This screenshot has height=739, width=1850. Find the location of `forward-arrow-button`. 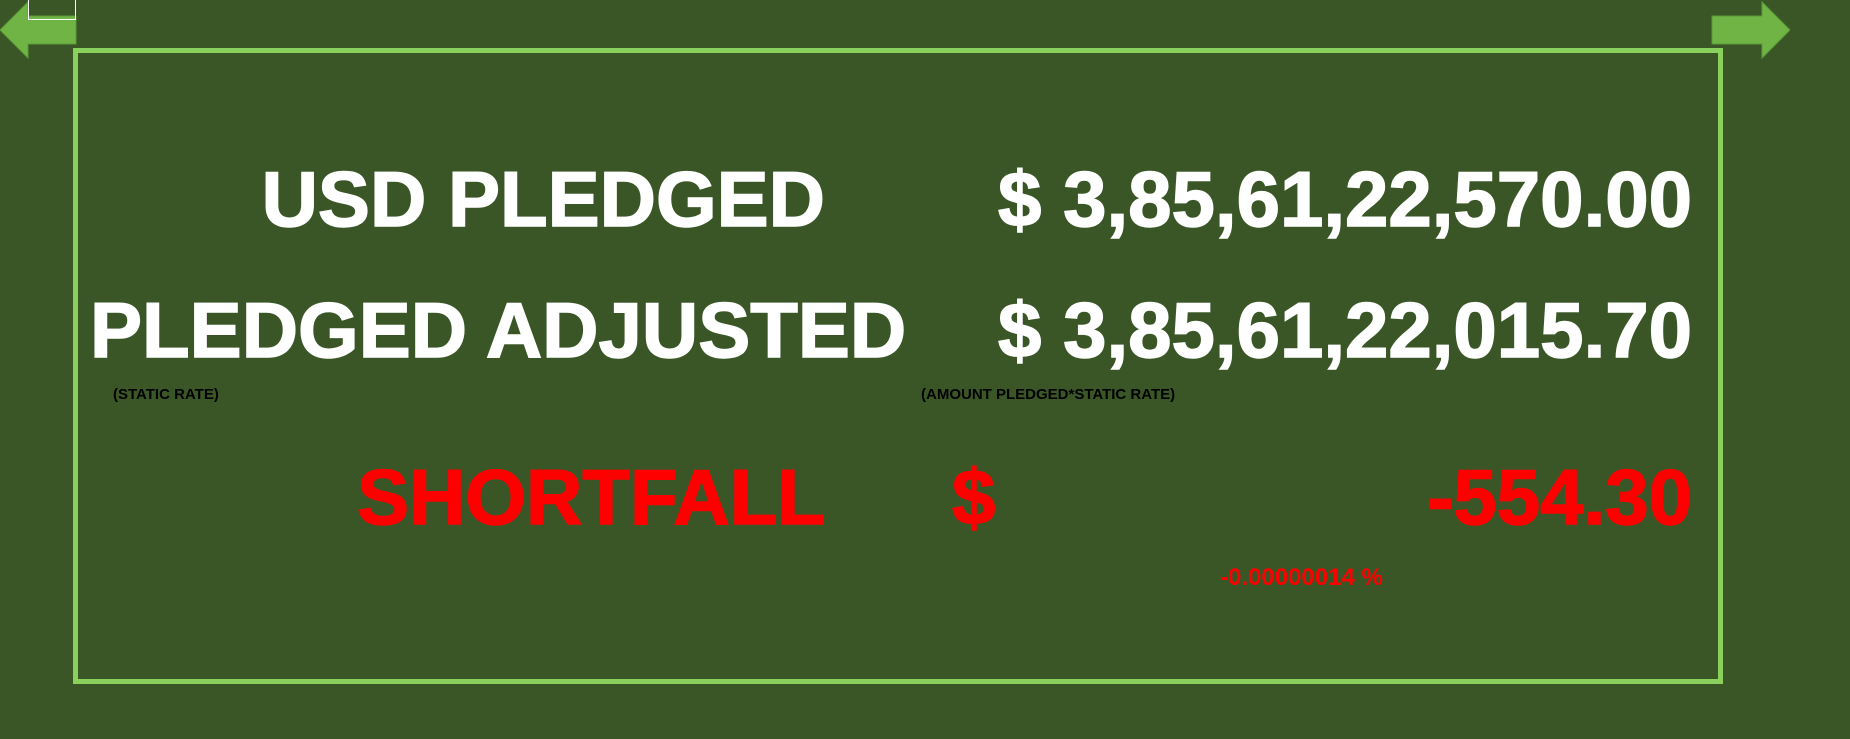

forward-arrow-button is located at coordinates (1750, 31).